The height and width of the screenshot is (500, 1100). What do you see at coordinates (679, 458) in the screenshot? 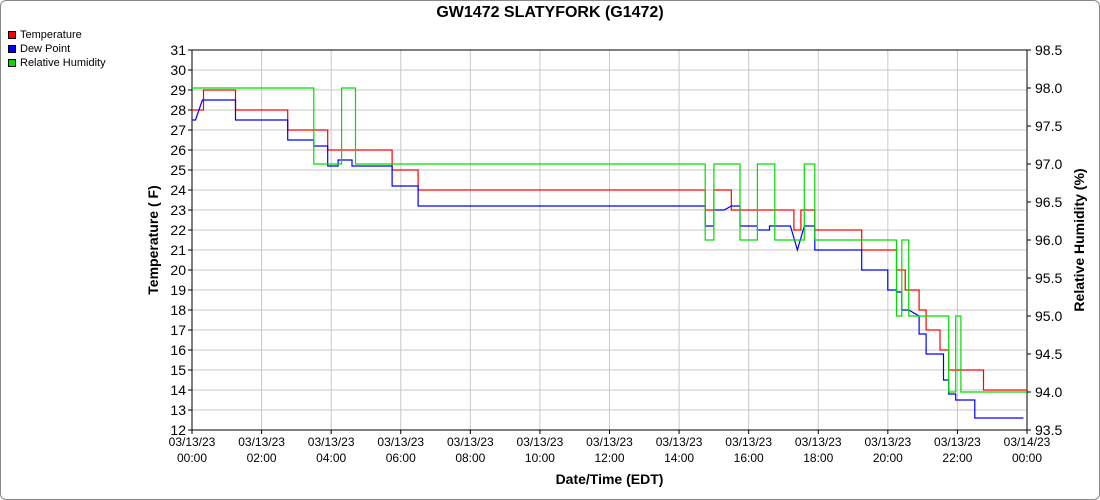
I see `x-tick-time-label: 14:00` at bounding box center [679, 458].